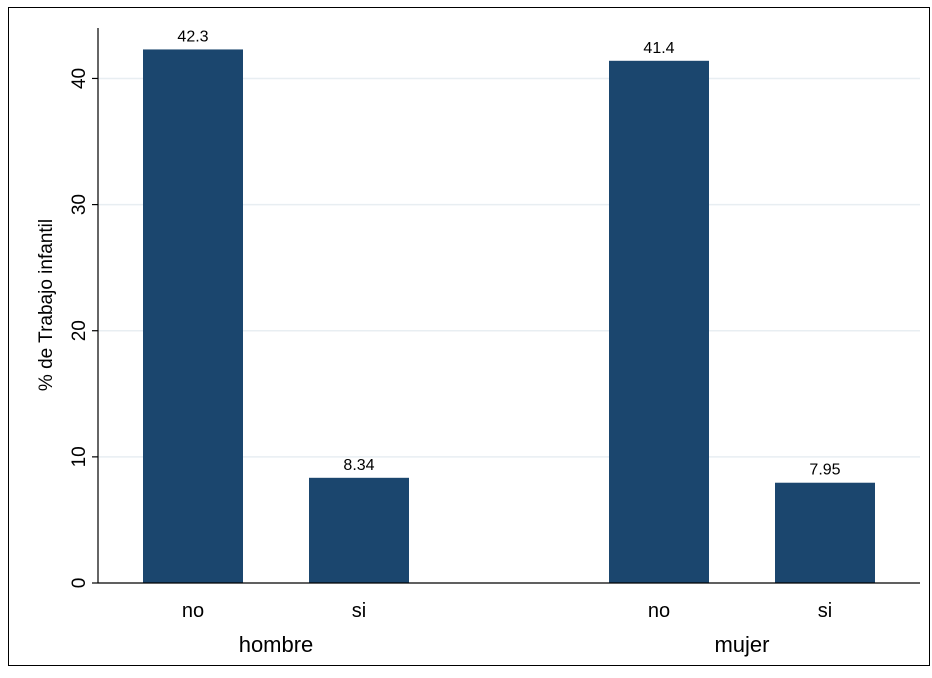 This screenshot has height=678, width=932. What do you see at coordinates (359, 611) in the screenshot?
I see `x-category-label-hombre-si: si` at bounding box center [359, 611].